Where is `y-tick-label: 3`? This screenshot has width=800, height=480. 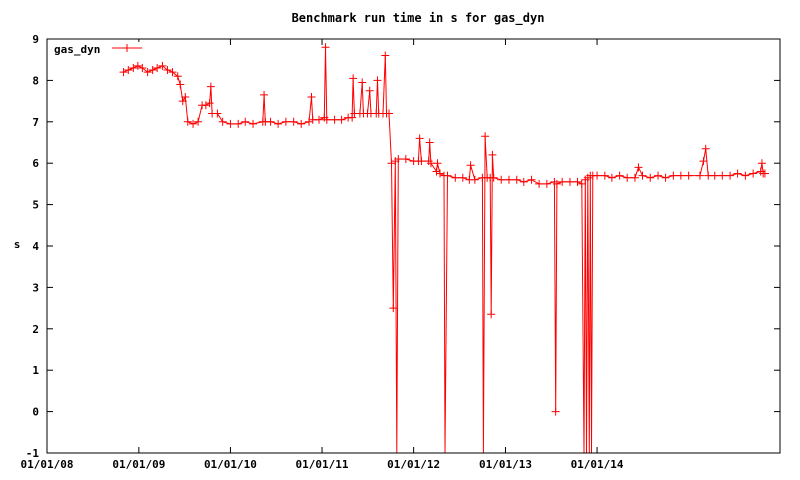
y-tick-label: 3 is located at coordinates (35, 287).